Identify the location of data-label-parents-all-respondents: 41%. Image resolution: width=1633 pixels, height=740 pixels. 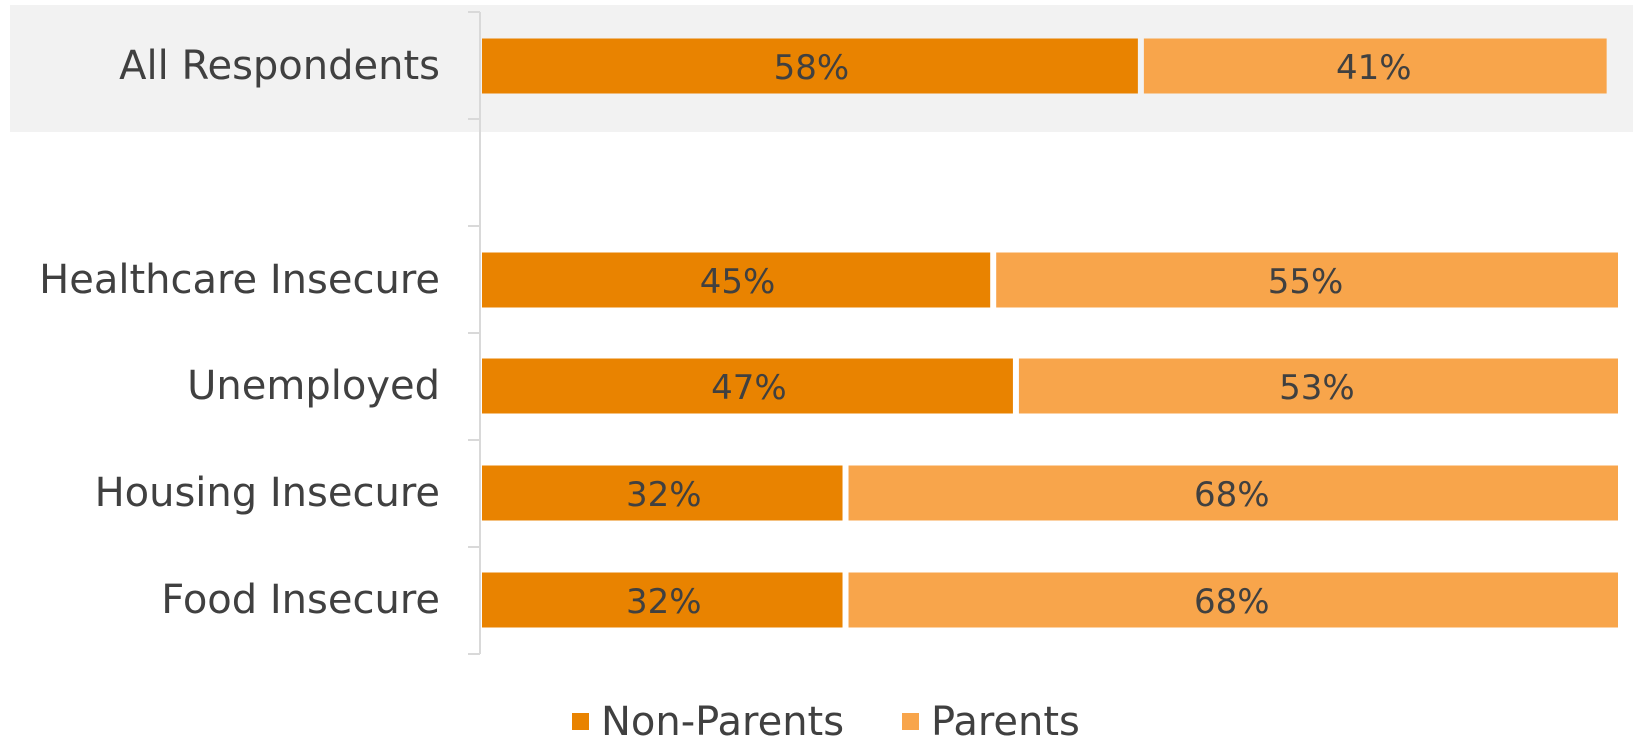
(1374, 68).